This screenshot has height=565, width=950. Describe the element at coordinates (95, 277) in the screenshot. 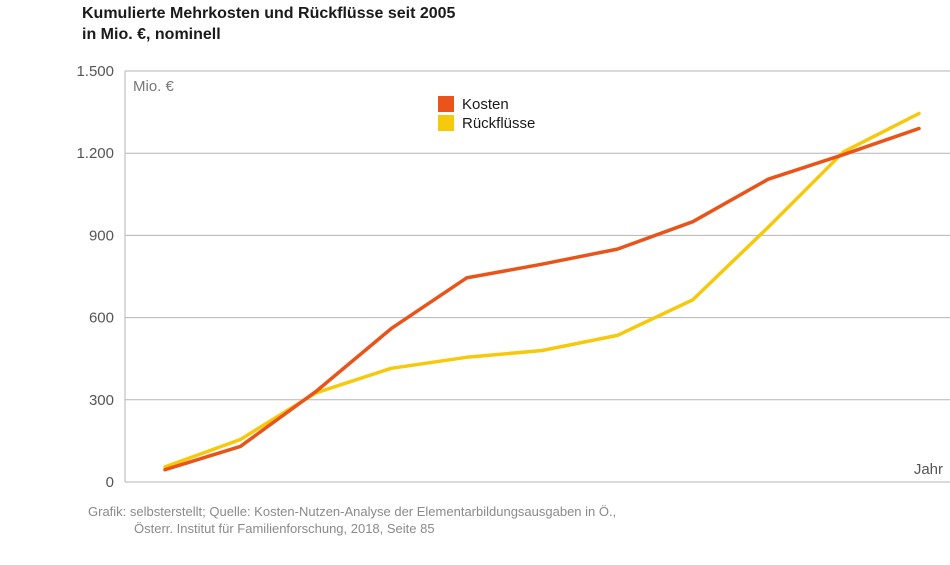

I see `y-tick-labels: 0 300 600 900 1.200 1.500` at that location.